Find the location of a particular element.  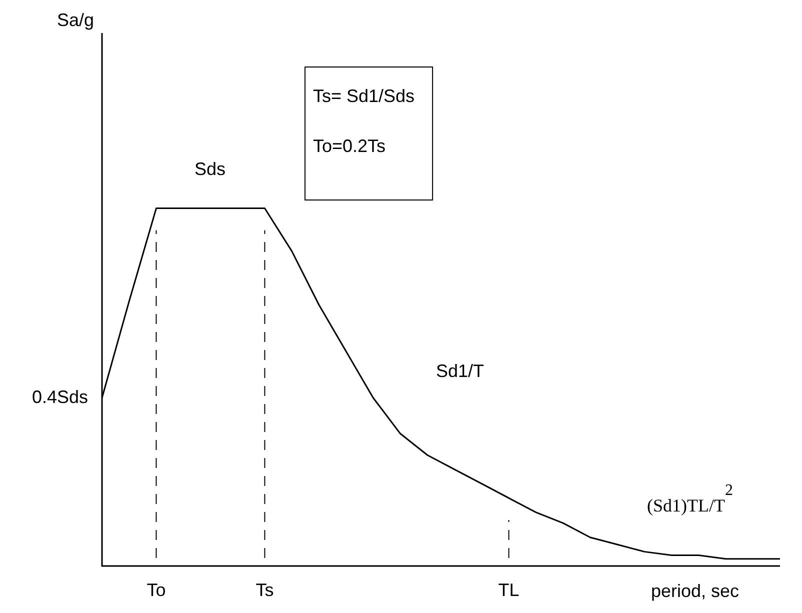

text: Sa/g is located at coordinates (75, 20).